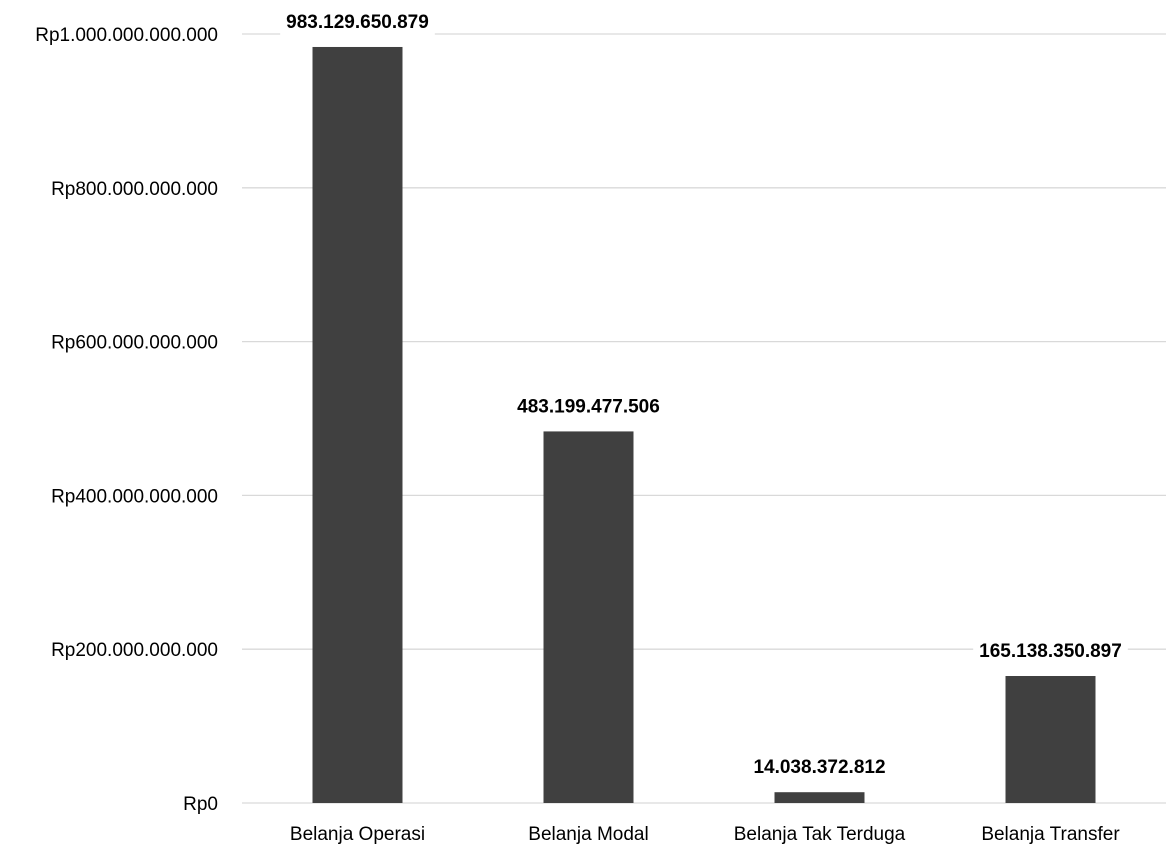 This screenshot has width=1171, height=847. I want to click on y-tick-label: Rp200.000.000.000, so click(134, 650).